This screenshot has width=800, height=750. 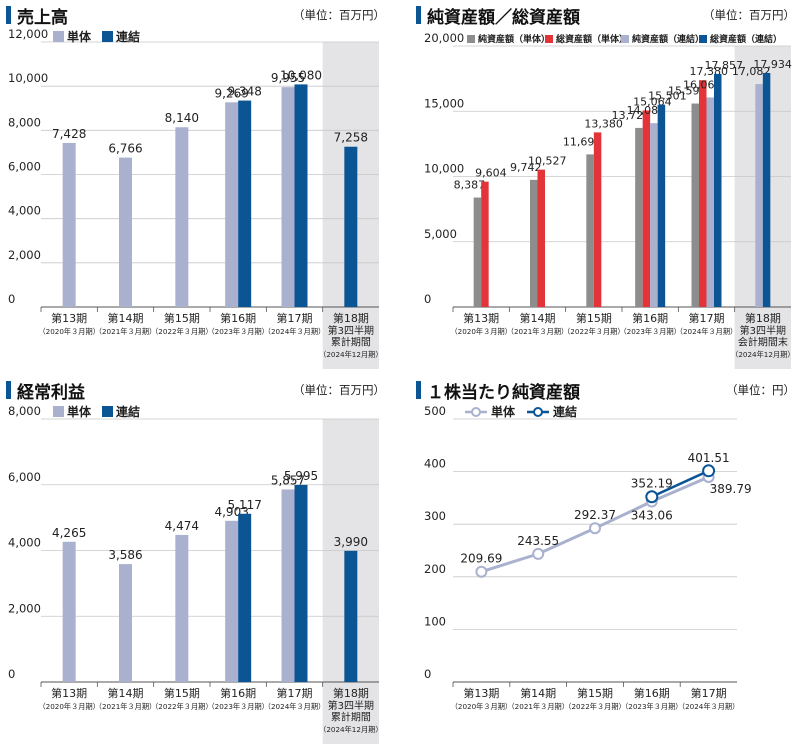 What do you see at coordinates (491, 173) in the screenshot?
I see `bar-value-label: 9,604` at bounding box center [491, 173].